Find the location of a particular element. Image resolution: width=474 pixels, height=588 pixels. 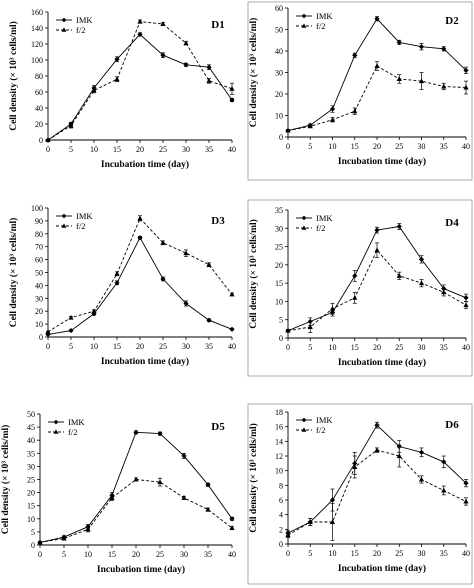

y-tick-label: 20 is located at coordinates (279, 94).